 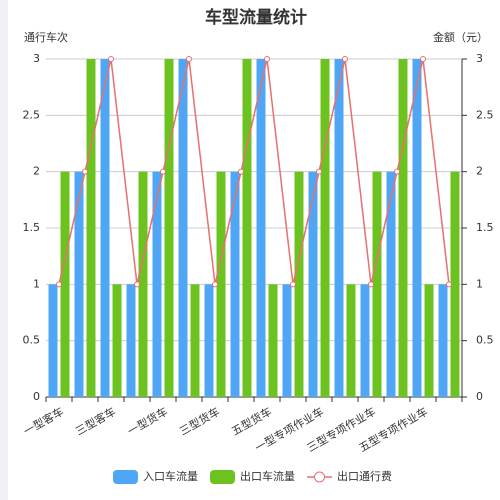 I want to click on side-strip, so click(x=4, y=250).